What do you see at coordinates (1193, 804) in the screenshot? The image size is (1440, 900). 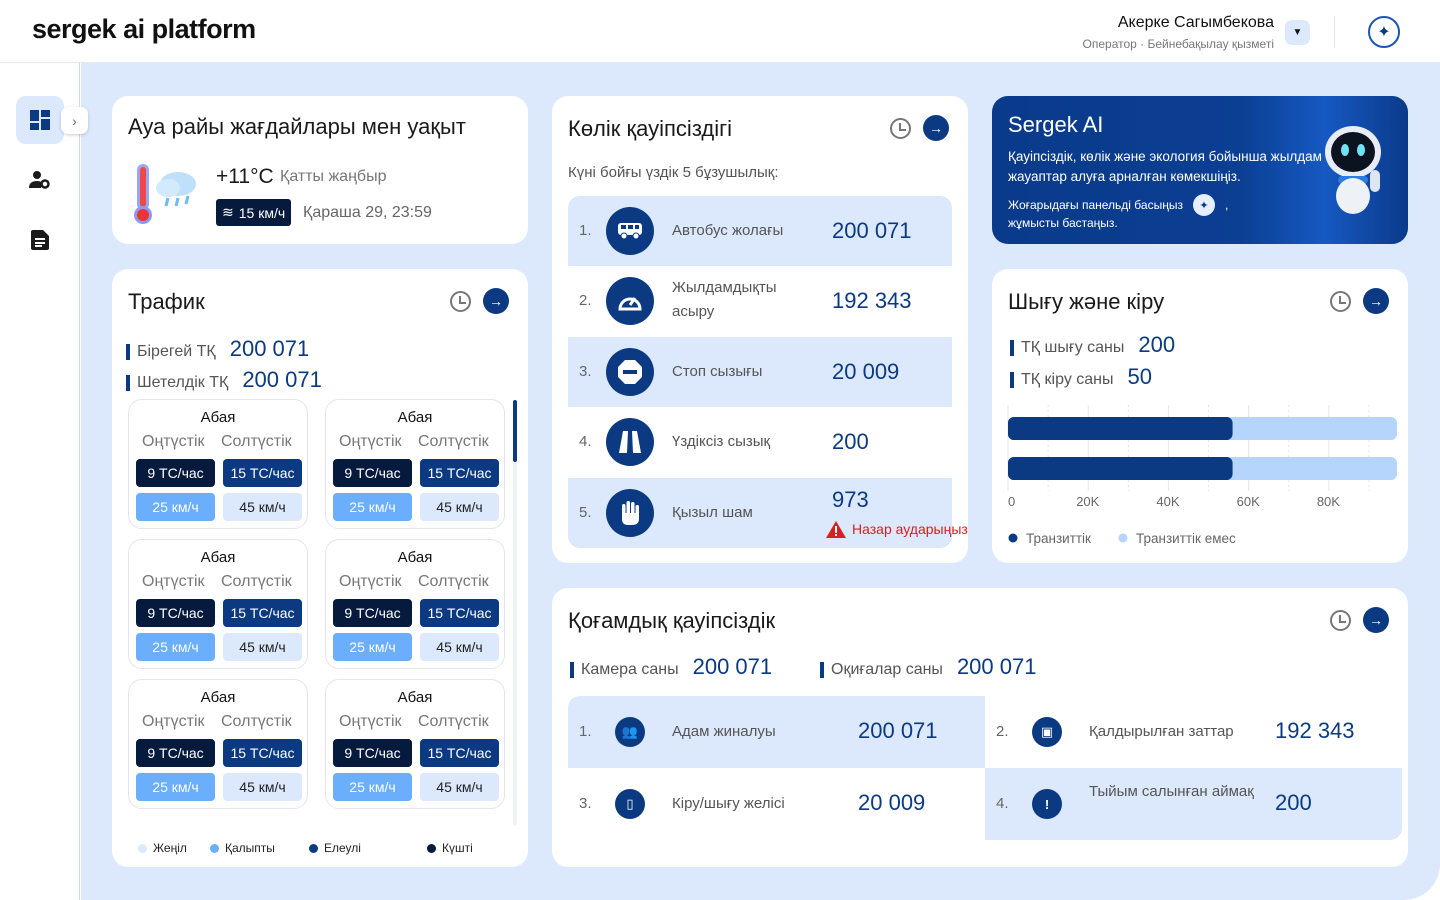 I see `incident-row: 4. ! Тыйым салынған аймақ 200` at bounding box center [1193, 804].